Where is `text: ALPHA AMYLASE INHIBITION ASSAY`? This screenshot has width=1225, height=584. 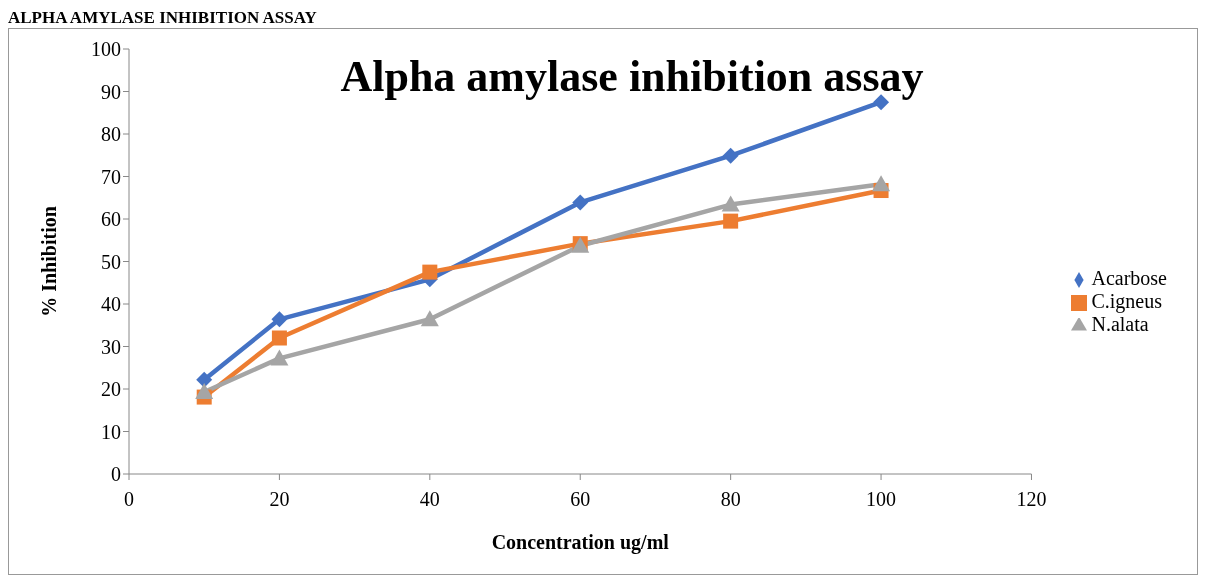
text: ALPHA AMYLASE INHIBITION ASSAY is located at coordinates (163, 18).